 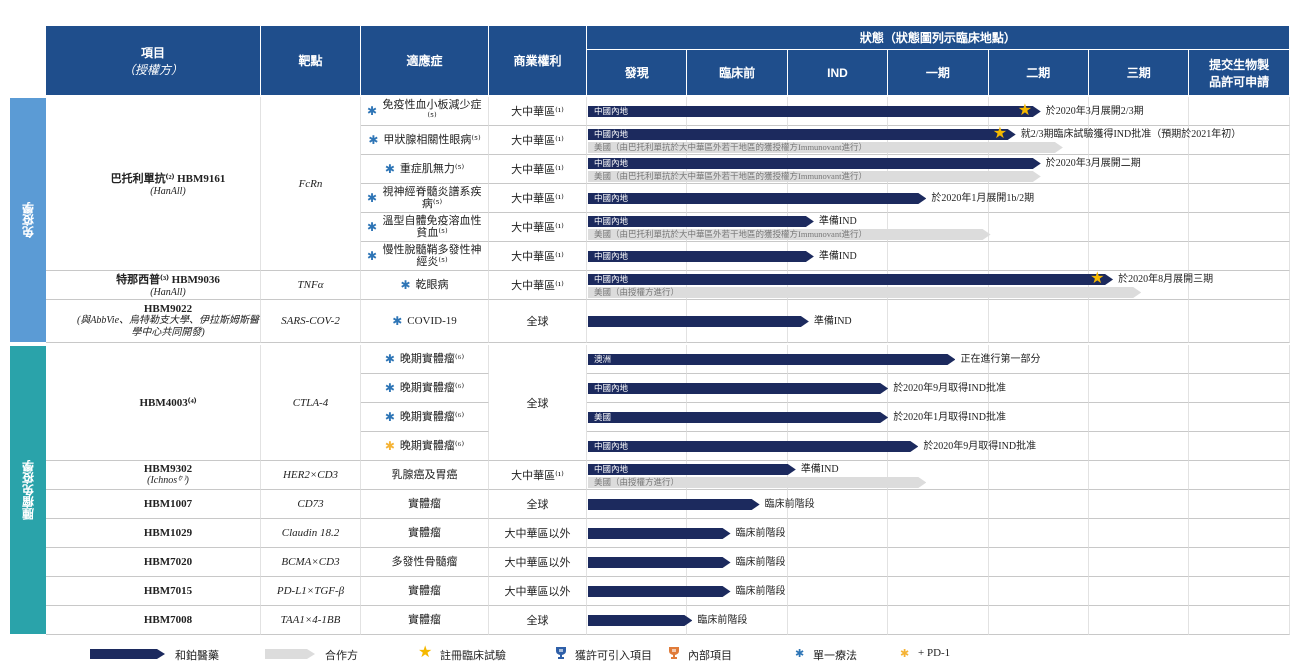 I want to click on product-cell: HBM7015, so click(x=153, y=591).